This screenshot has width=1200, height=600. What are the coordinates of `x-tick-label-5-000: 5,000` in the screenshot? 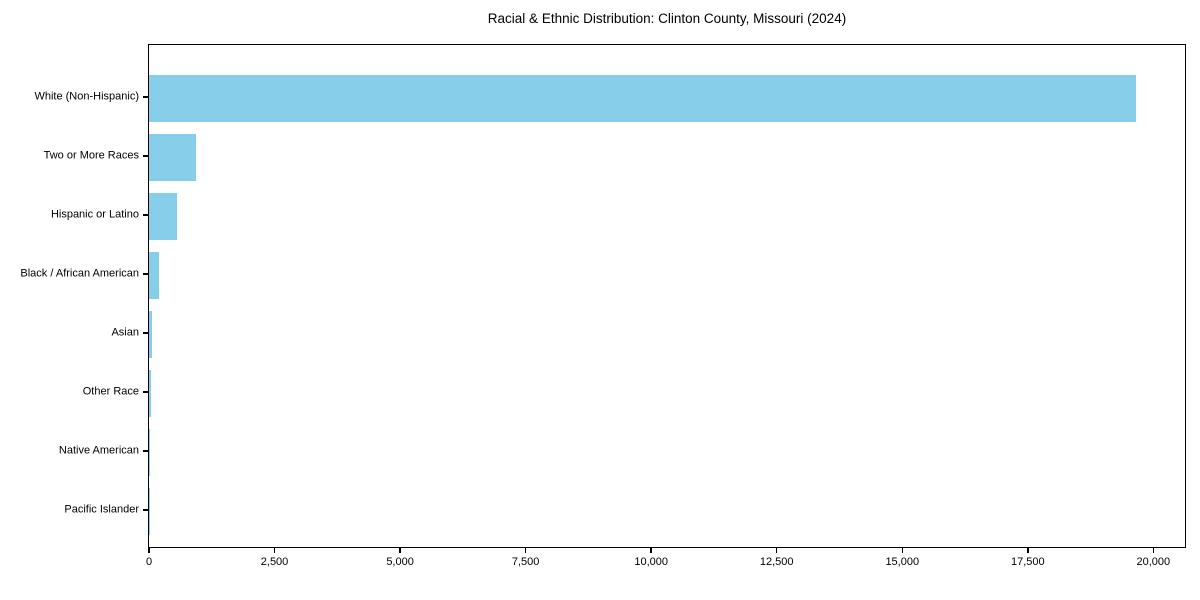 It's located at (400, 562).